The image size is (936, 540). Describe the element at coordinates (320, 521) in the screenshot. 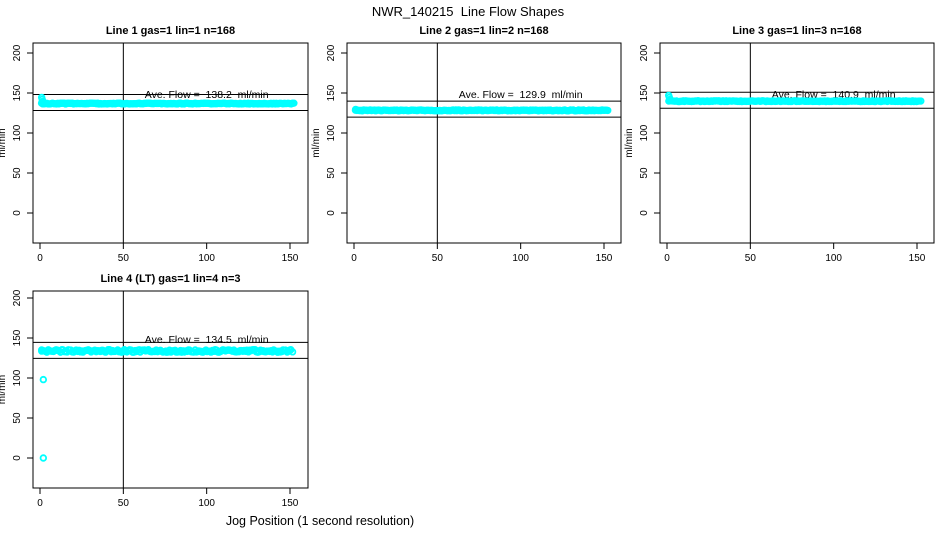

I see `x-axis-label: Jog Position (1 second resolution)` at that location.